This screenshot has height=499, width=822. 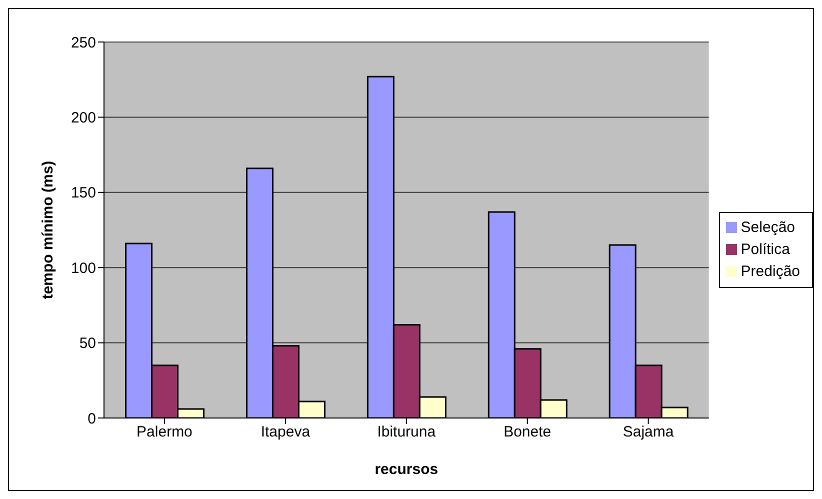 What do you see at coordinates (83, 193) in the screenshot?
I see `y-tick-label: 150` at bounding box center [83, 193].